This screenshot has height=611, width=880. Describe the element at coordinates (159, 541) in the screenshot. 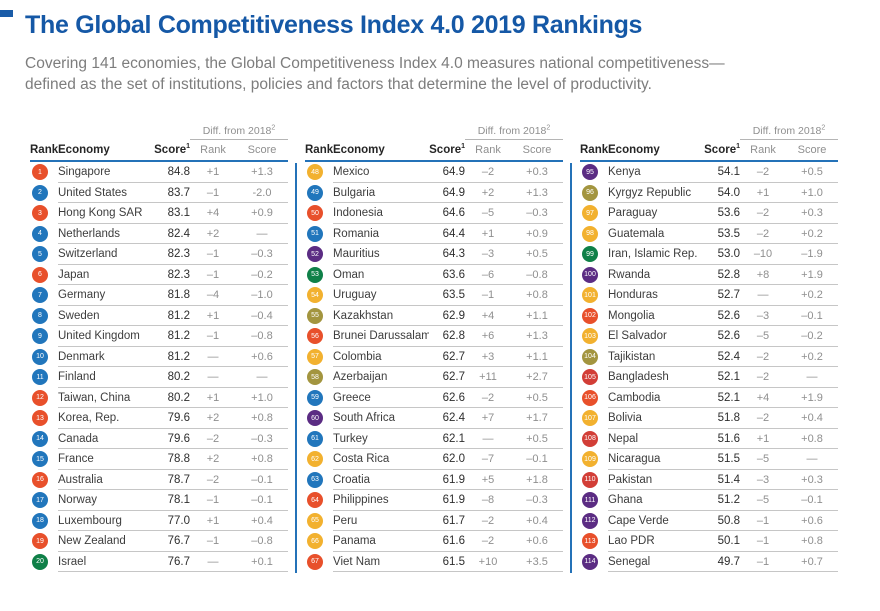

I see `table-row: 19 New Zealand 76.7 –1 –0.8` at that location.